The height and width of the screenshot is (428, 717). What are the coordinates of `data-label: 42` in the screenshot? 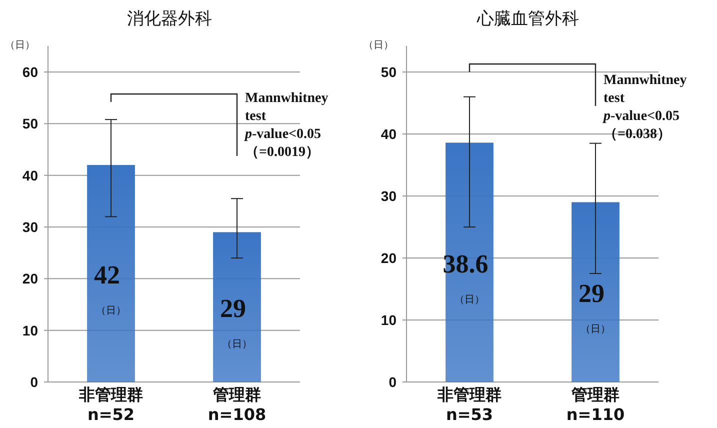 It's located at (107, 275).